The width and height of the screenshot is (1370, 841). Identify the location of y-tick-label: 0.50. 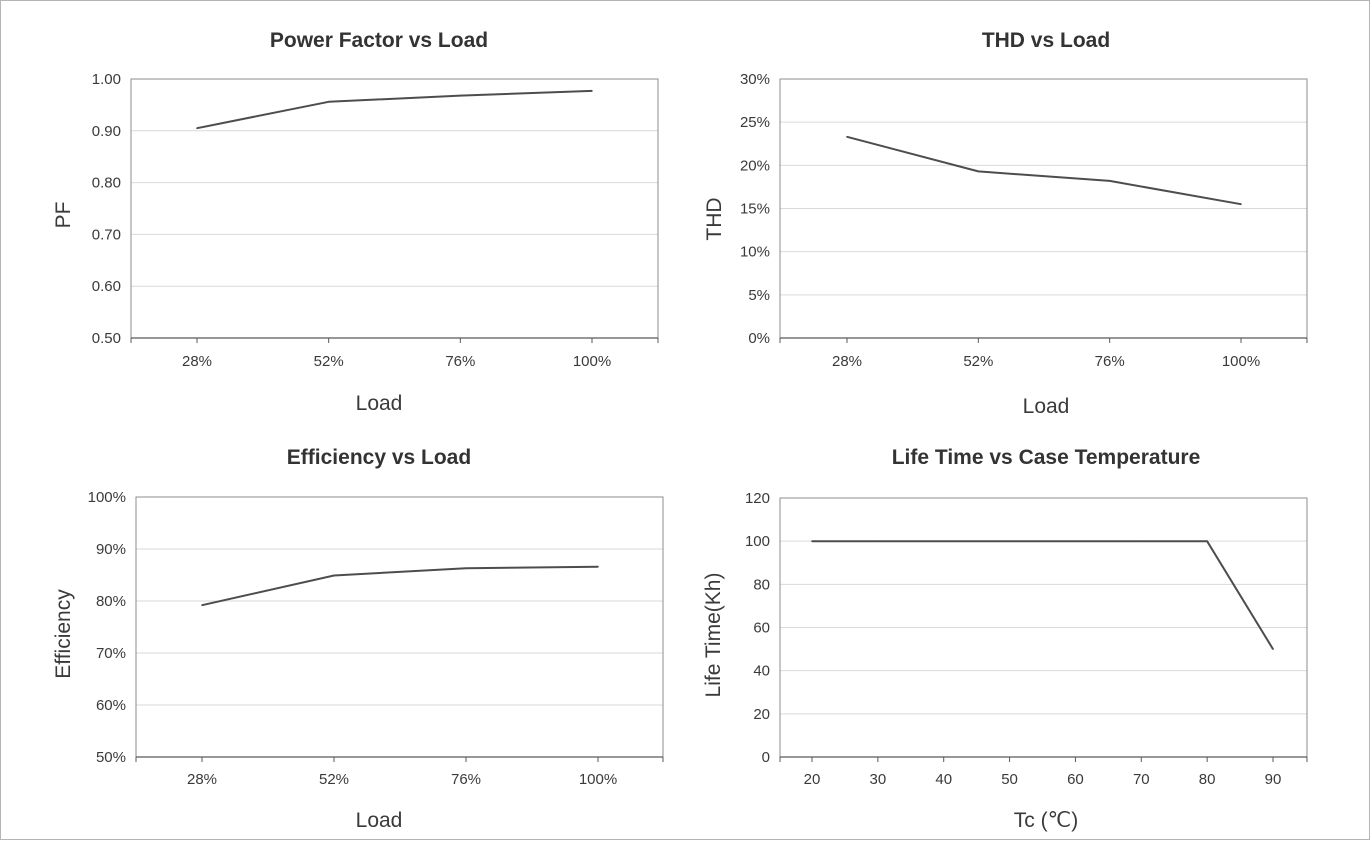
(106, 338).